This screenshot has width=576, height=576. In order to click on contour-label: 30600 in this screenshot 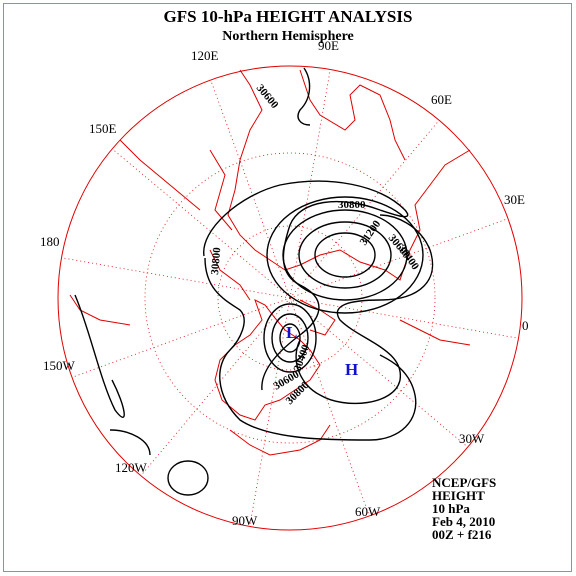, I will do `click(267, 96)`.